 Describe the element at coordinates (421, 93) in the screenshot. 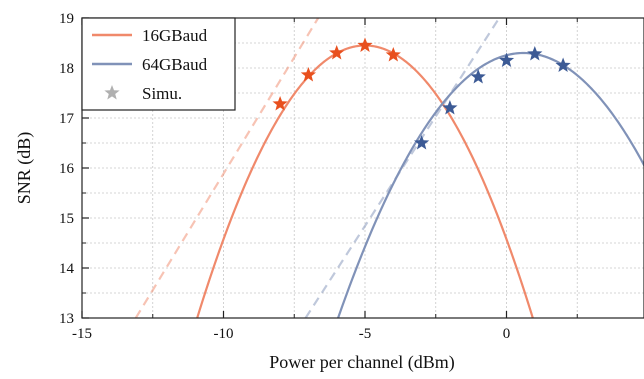

I see `simulation-markers` at that location.